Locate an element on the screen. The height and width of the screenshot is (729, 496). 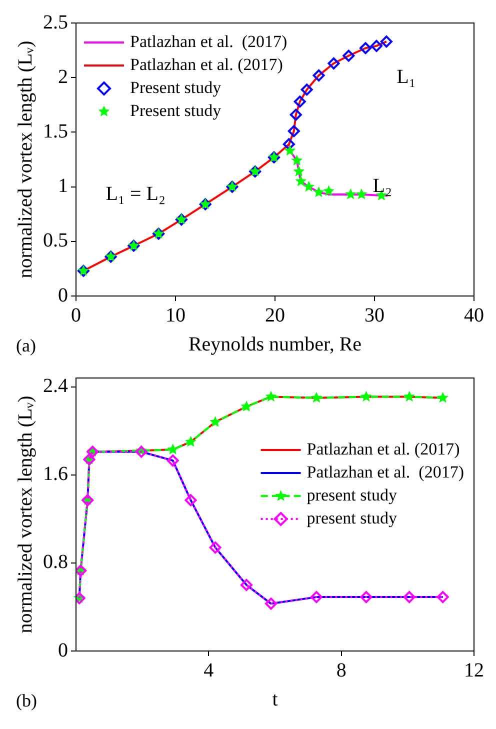
annotation: L₁ = L₂ is located at coordinates (136, 194).